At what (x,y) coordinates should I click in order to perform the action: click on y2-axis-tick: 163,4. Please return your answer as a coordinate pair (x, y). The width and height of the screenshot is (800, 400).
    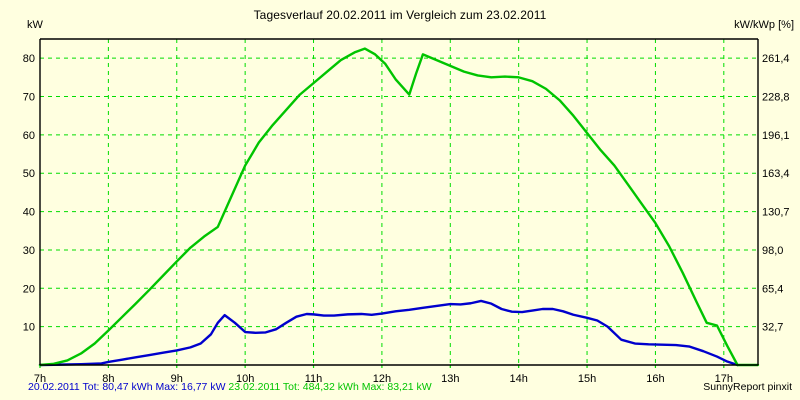
    Looking at the image, I should click on (776, 174).